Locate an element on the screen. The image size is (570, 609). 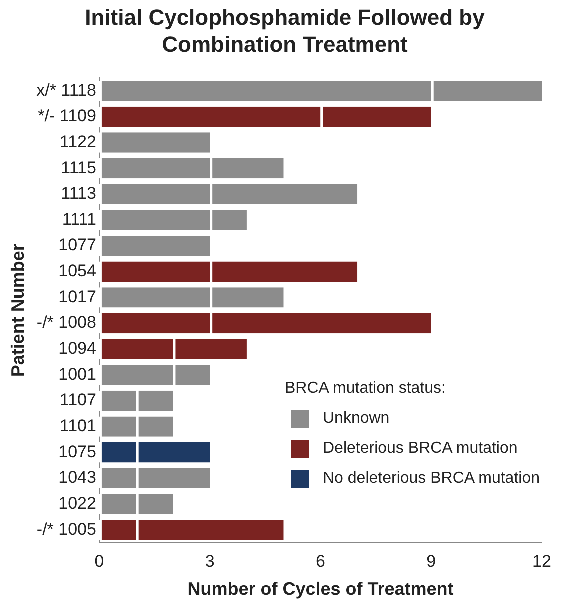
y-tick-label: -/* 1005 is located at coordinates (66, 529).